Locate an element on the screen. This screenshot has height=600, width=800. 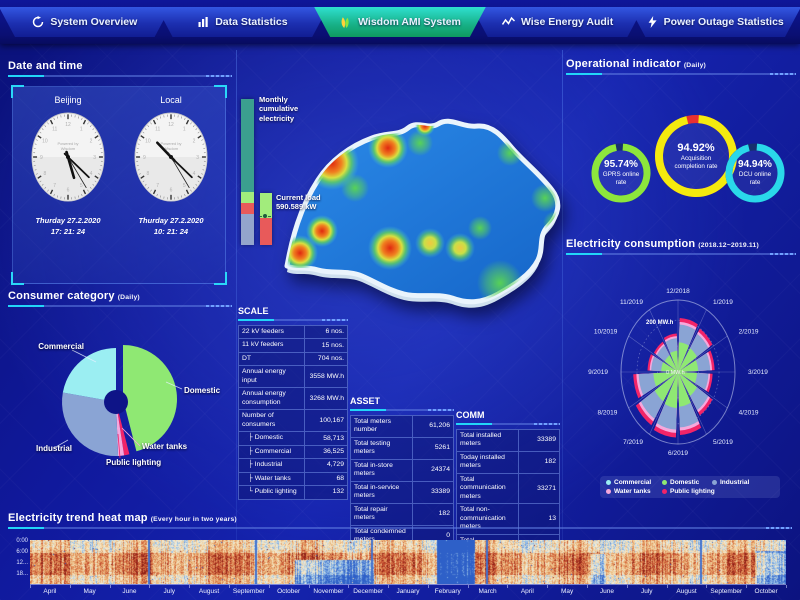
rose-month-label: 9/2019 is located at coordinates (598, 372).